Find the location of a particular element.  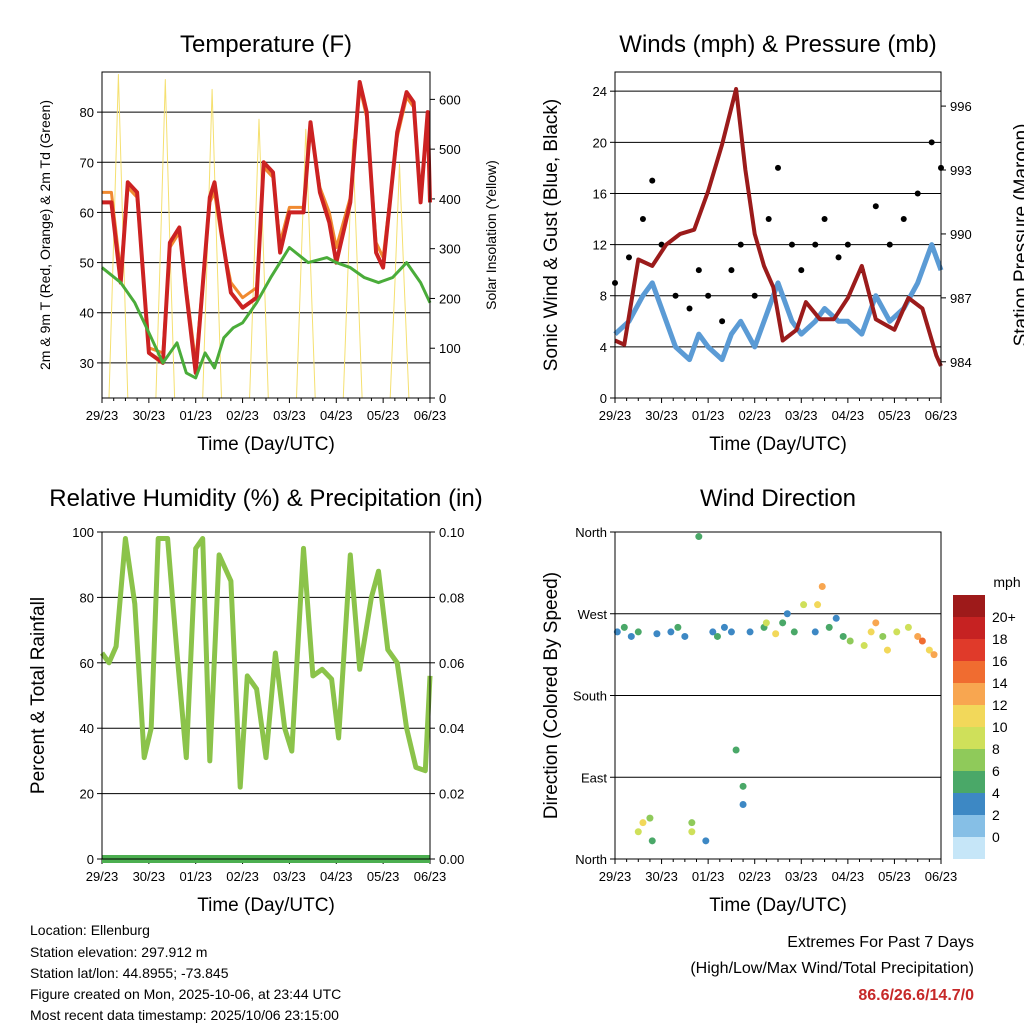

wind_direction-ylabel: Direction (Colored By Speed) is located at coordinates (551, 695).